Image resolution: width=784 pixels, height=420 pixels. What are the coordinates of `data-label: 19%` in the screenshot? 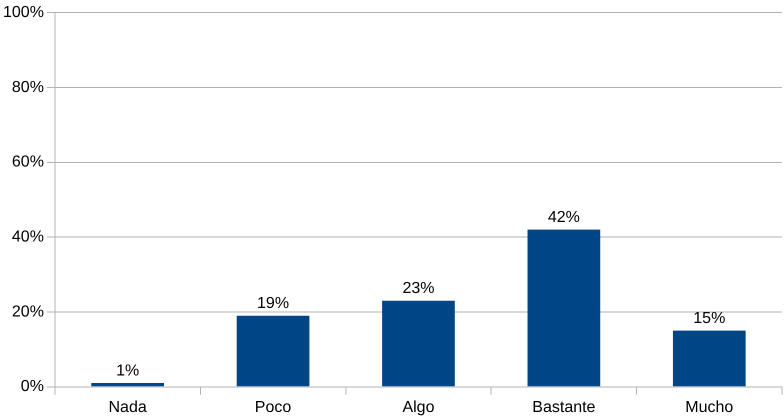 It's located at (273, 303).